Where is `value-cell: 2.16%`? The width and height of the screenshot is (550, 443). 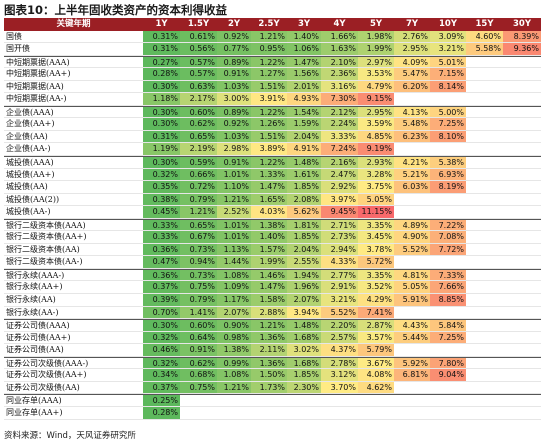 value-cell: 2.16% is located at coordinates (339, 162).